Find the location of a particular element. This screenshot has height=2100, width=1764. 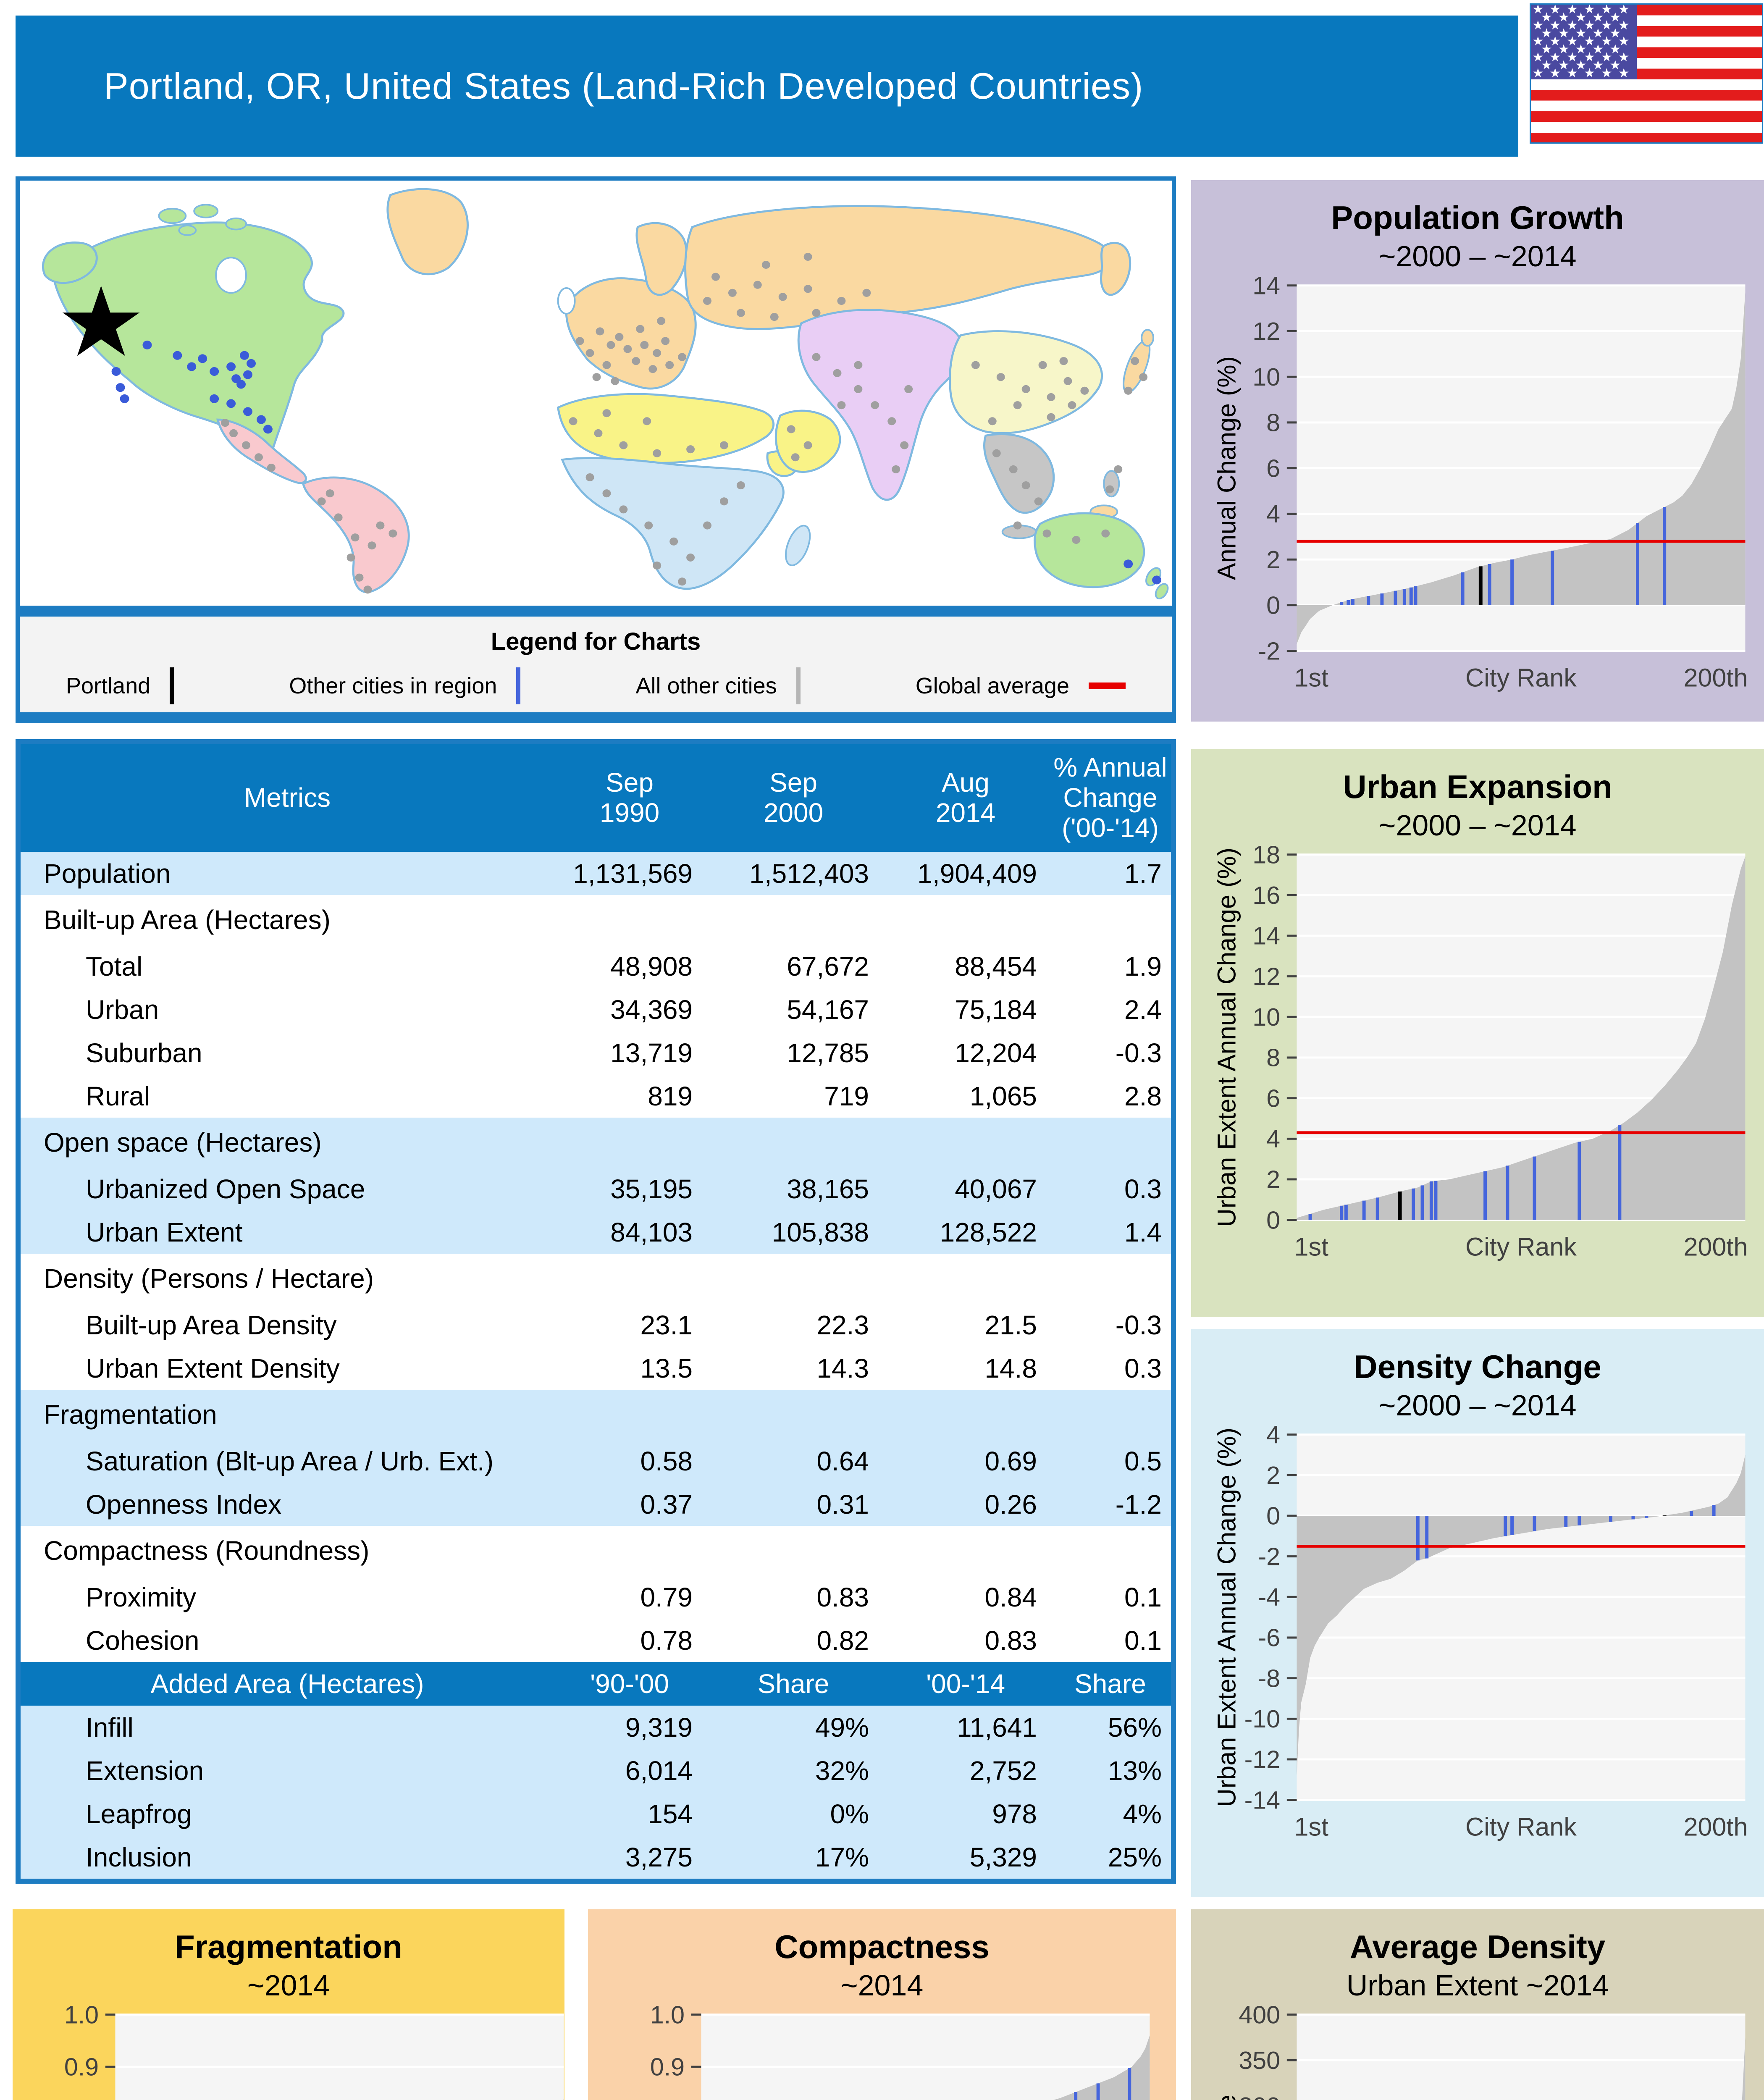

row-value: 14.3 is located at coordinates (842, 1368).